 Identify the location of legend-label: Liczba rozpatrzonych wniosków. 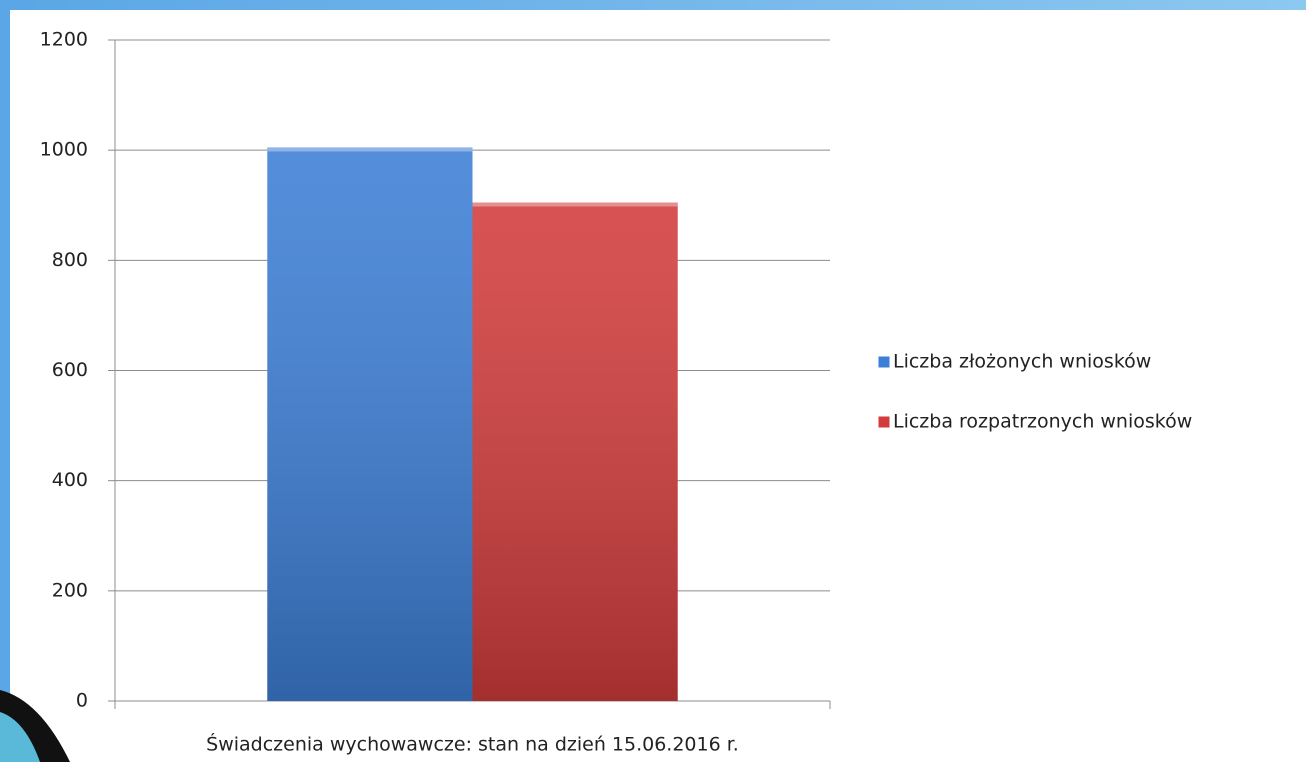
(1042, 422).